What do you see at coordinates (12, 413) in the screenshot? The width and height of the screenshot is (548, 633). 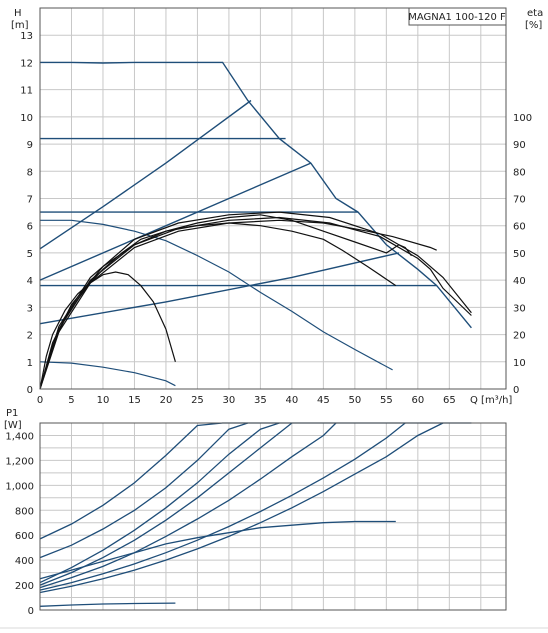 I see `y-axis-title-power-name: P1` at bounding box center [12, 413].